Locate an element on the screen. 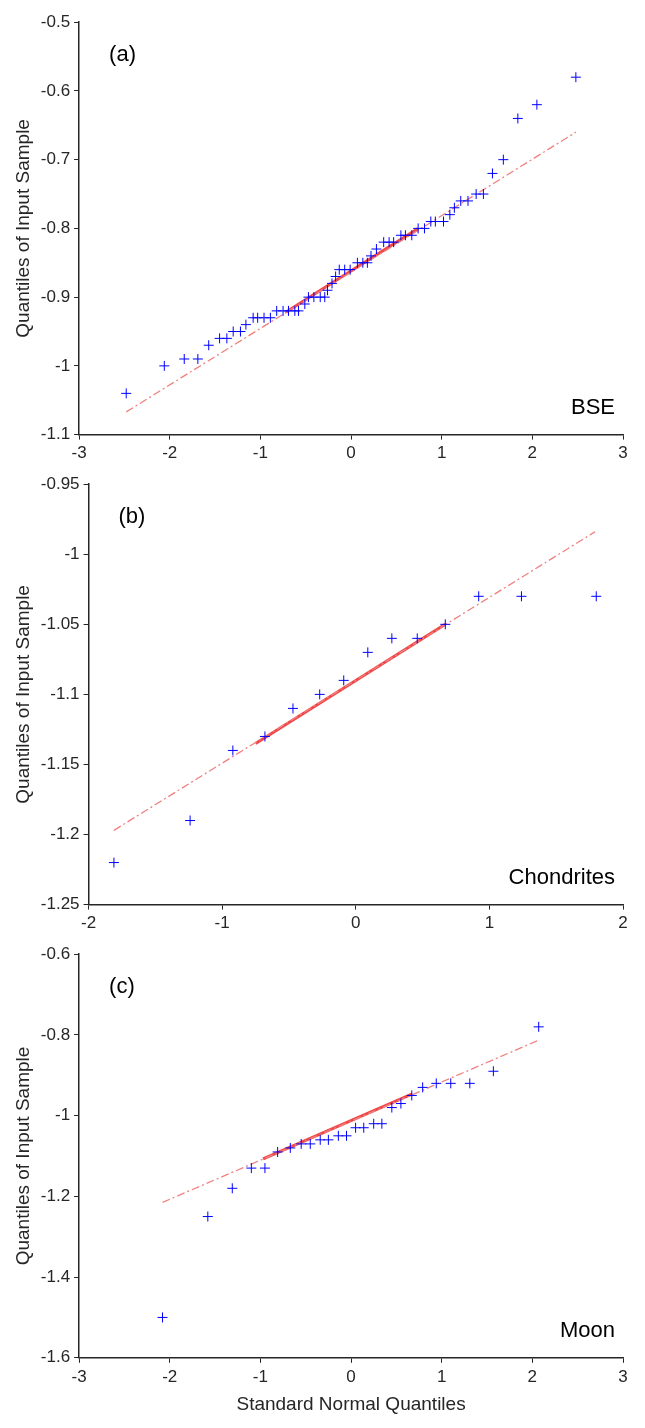 The image size is (645, 1428). y-tick-label: -1.25 is located at coordinates (60, 904).